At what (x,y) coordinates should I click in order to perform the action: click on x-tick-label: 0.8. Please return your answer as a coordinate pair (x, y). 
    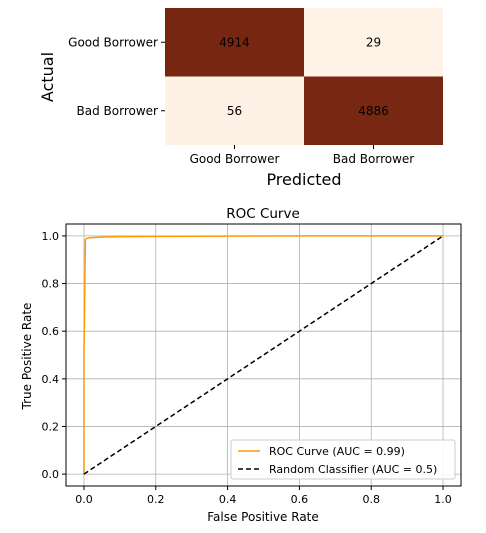
    Looking at the image, I should click on (371, 499).